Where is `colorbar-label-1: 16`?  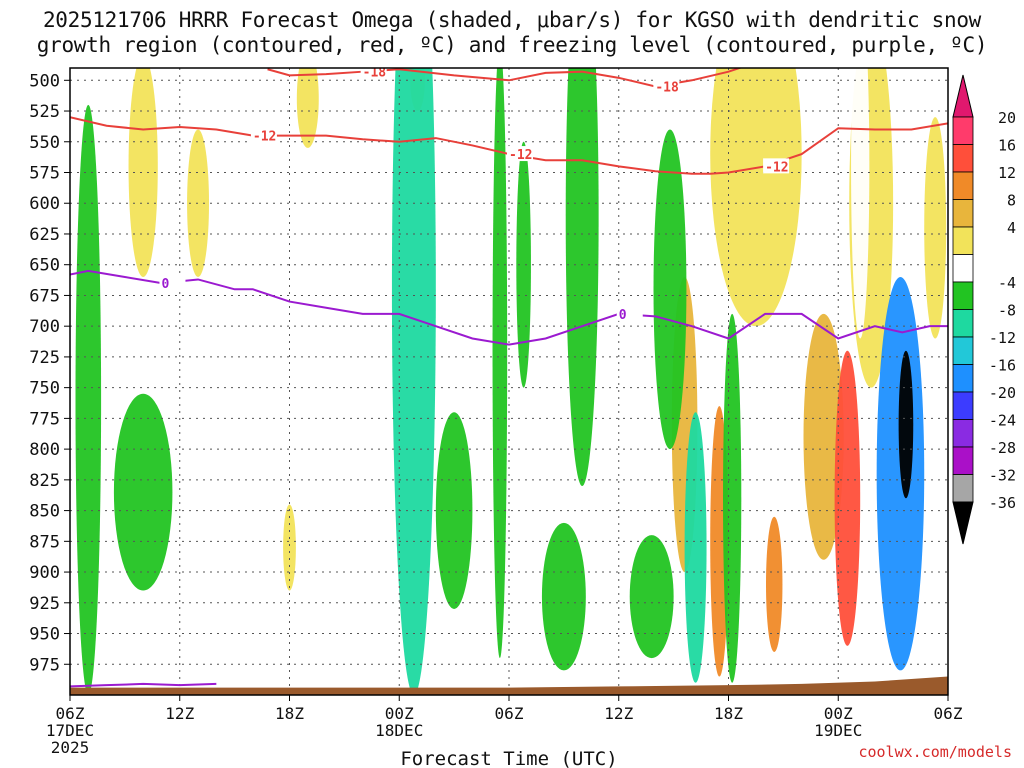 colorbar-label-1: 16 is located at coordinates (1007, 146).